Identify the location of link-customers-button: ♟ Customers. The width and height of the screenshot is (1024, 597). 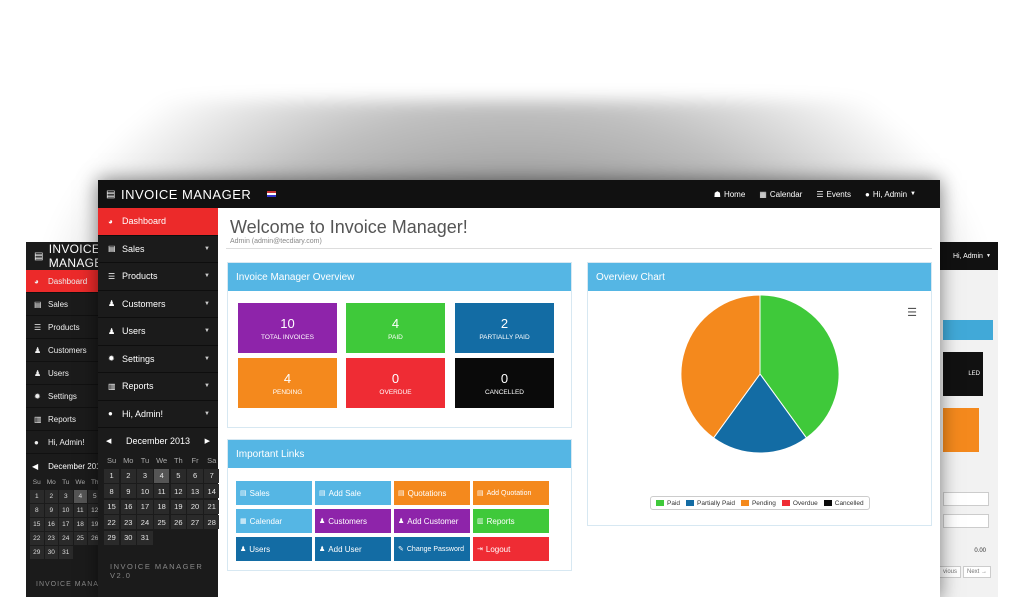
(353, 521).